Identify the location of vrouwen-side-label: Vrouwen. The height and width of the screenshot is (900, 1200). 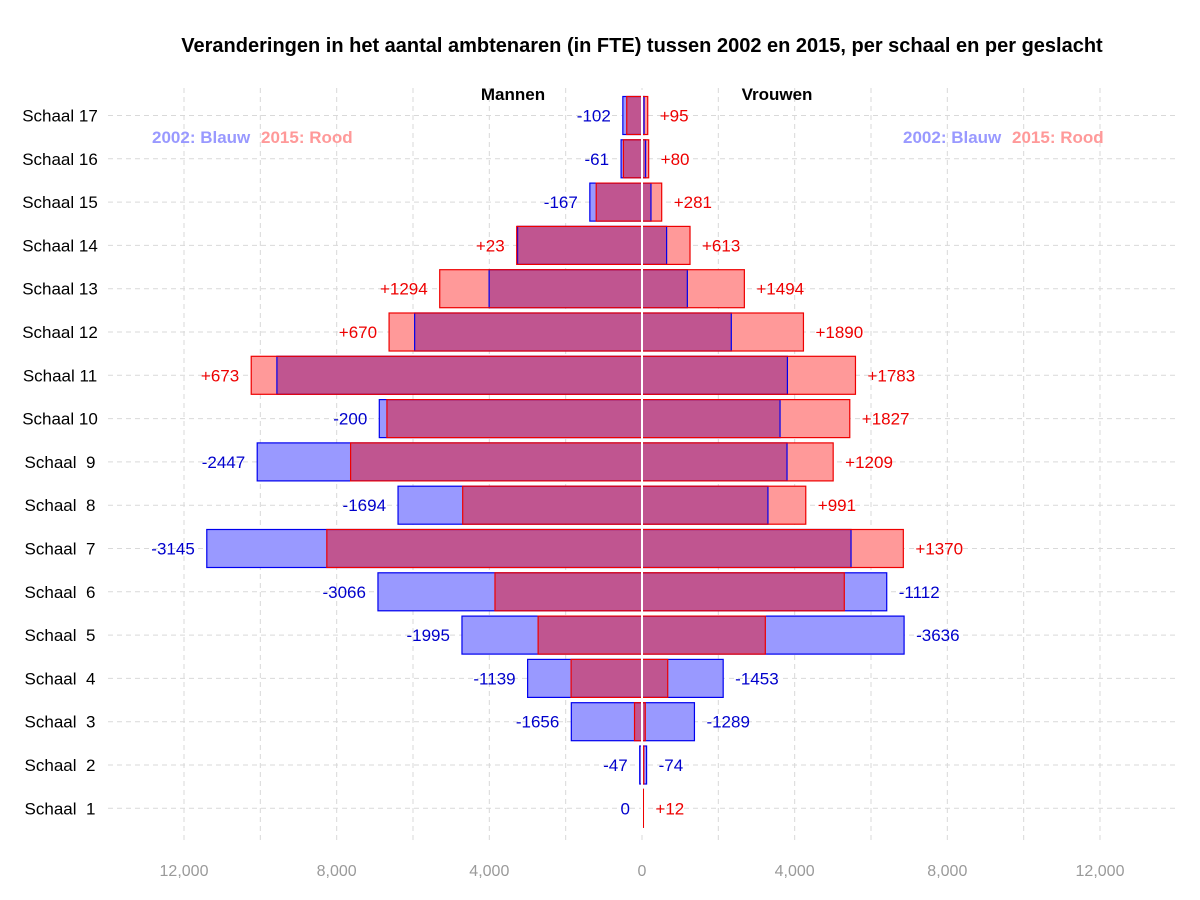
(777, 94).